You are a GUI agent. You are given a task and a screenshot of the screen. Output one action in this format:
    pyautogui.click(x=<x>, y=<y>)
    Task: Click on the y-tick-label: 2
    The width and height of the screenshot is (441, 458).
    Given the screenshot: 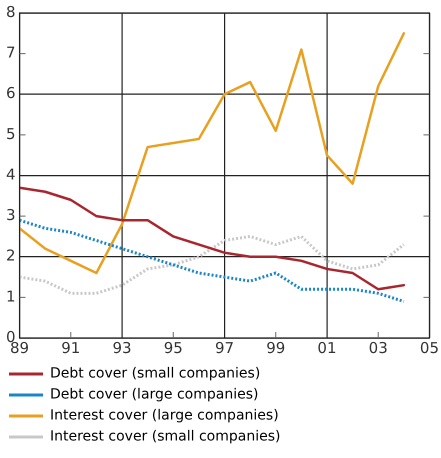 What is the action you would take?
    pyautogui.click(x=11, y=255)
    